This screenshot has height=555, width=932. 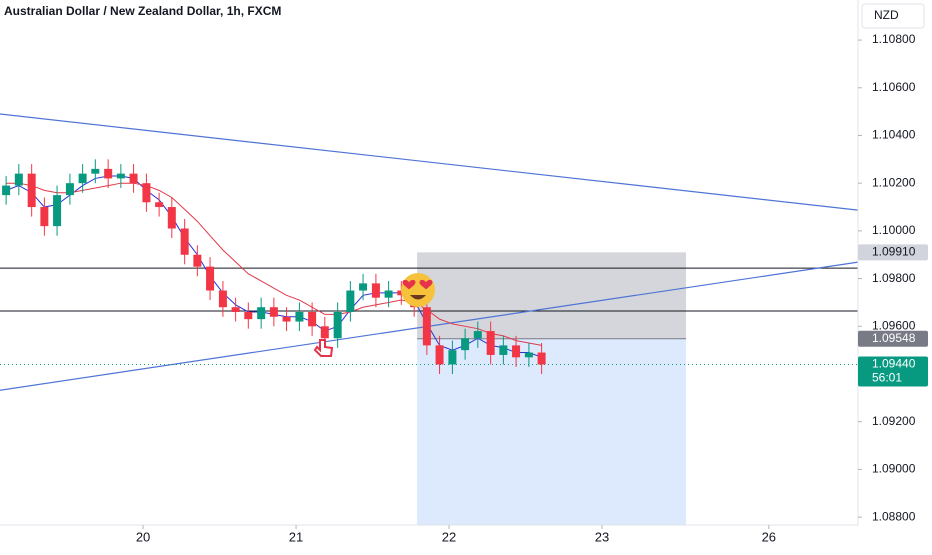 What do you see at coordinates (894, 230) in the screenshot?
I see `y-tick-label: 1.10000` at bounding box center [894, 230].